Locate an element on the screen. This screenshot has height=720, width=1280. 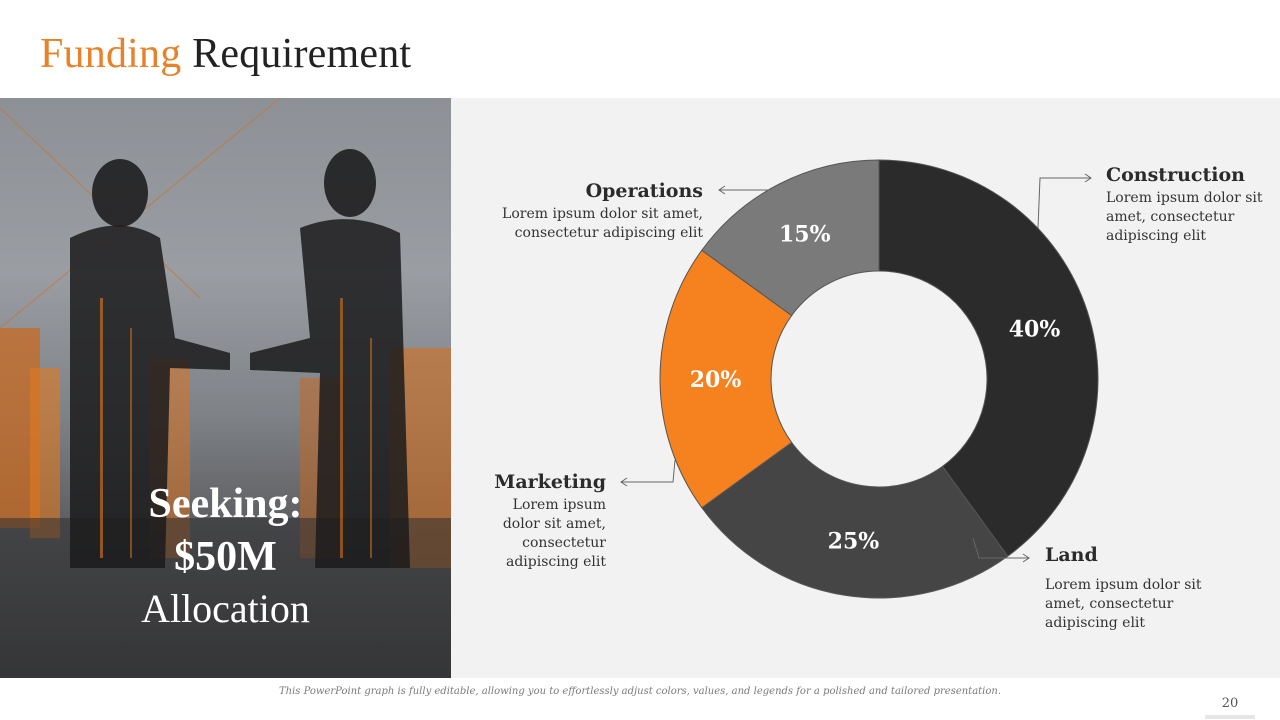
construction-leader-line is located at coordinates (1064, 203).